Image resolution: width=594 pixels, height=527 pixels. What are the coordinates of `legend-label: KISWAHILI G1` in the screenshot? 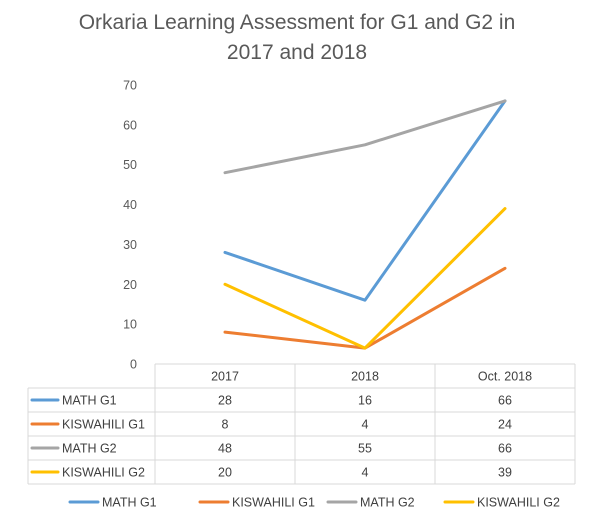 It's located at (273, 503).